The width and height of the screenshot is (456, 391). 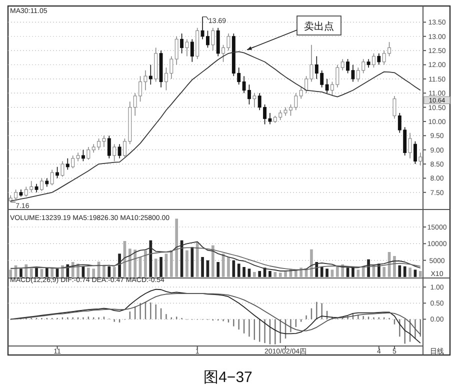 I want to click on annotation: 卖出点, so click(x=319, y=26).